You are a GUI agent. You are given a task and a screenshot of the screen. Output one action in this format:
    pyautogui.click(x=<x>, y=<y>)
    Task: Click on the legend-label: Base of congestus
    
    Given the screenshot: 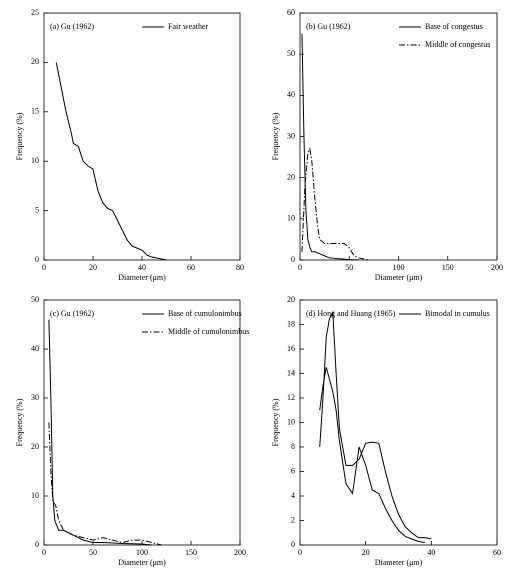 What is the action you would take?
    pyautogui.click(x=454, y=26)
    